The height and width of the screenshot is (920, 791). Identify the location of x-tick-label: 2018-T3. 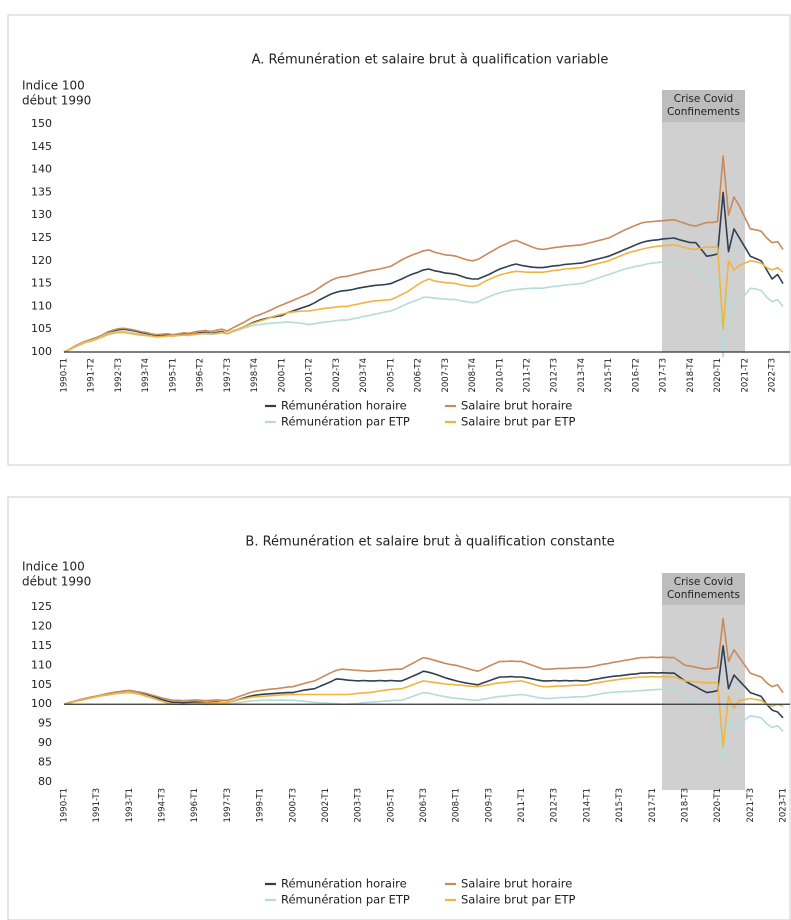
(685, 805).